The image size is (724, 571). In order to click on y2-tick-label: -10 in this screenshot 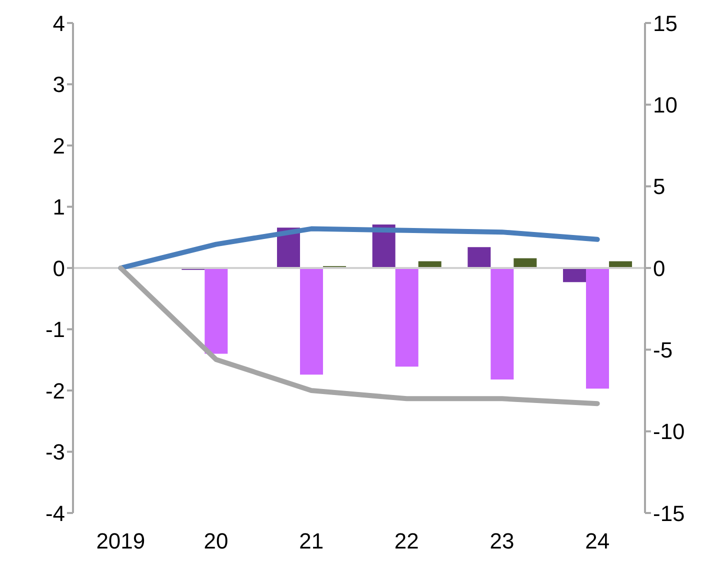, I will do `click(669, 431)`.